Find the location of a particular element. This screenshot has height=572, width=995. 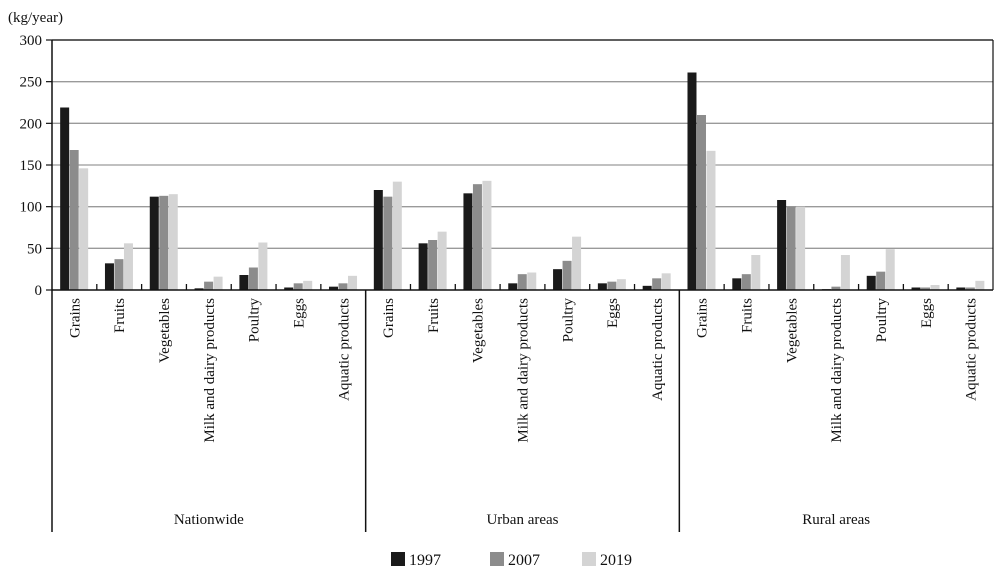

group-label: Urban areas is located at coordinates (522, 520).